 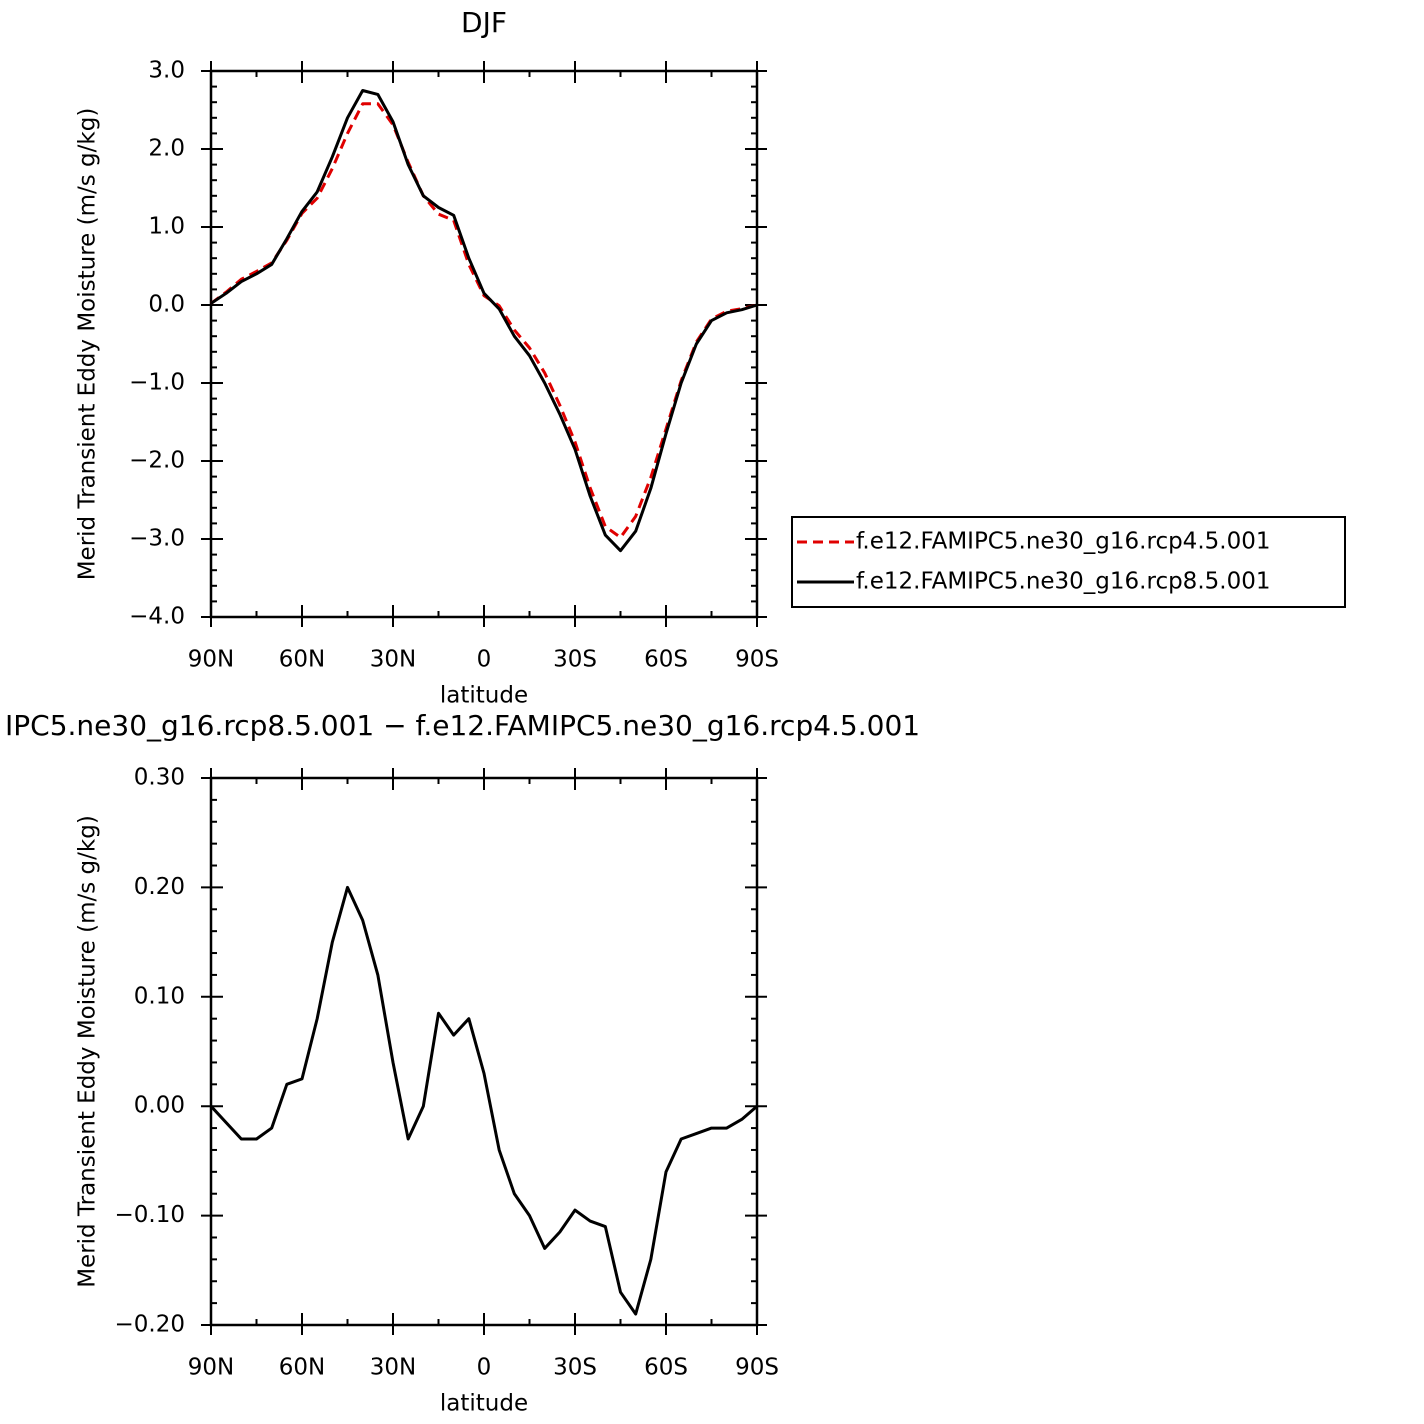 What do you see at coordinates (159, 1106) in the screenshot?
I see `y-tick-label: 0.00` at bounding box center [159, 1106].